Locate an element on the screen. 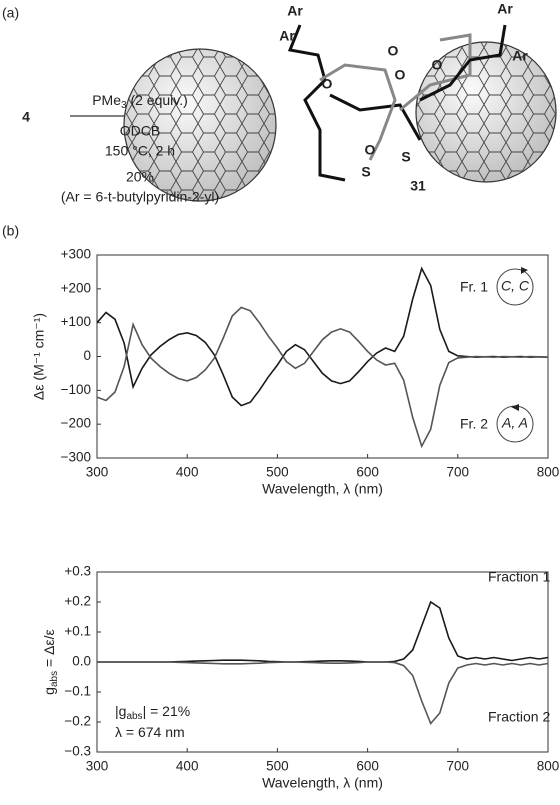  fullerene-left is located at coordinates (200, 125).